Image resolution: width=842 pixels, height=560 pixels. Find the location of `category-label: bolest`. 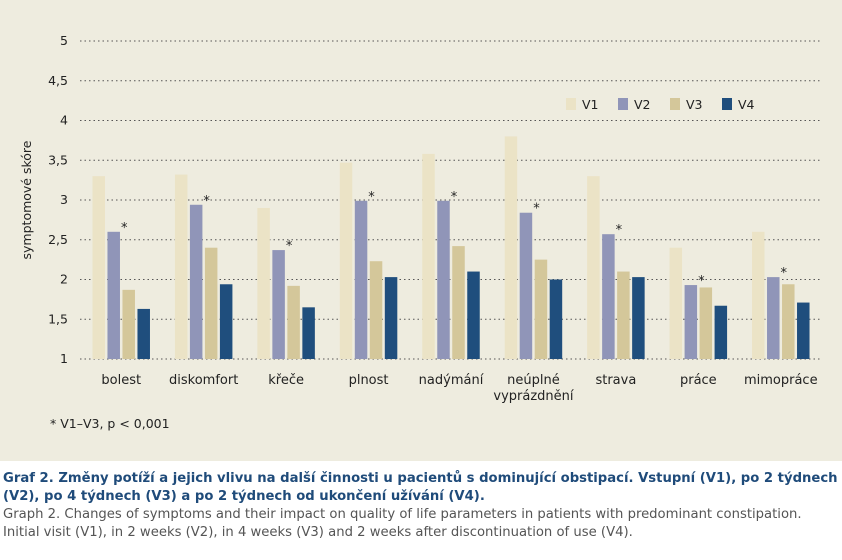

category-label: bolest is located at coordinates (121, 380).